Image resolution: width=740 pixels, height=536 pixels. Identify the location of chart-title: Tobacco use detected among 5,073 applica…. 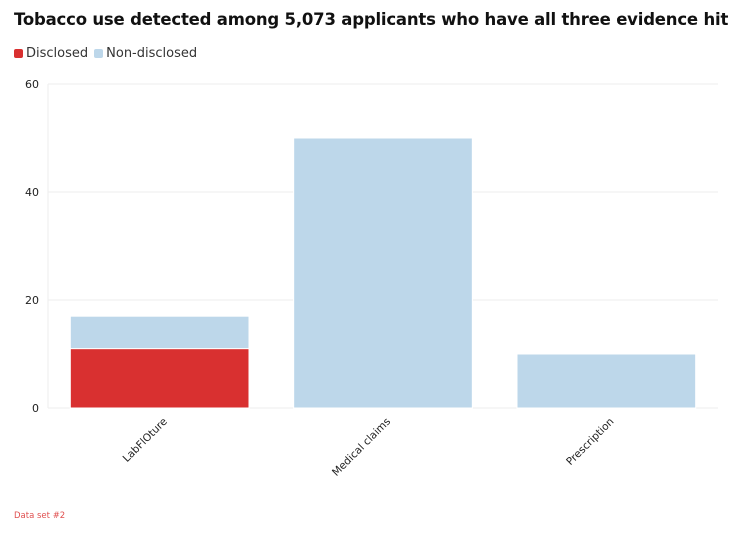
(371, 19).